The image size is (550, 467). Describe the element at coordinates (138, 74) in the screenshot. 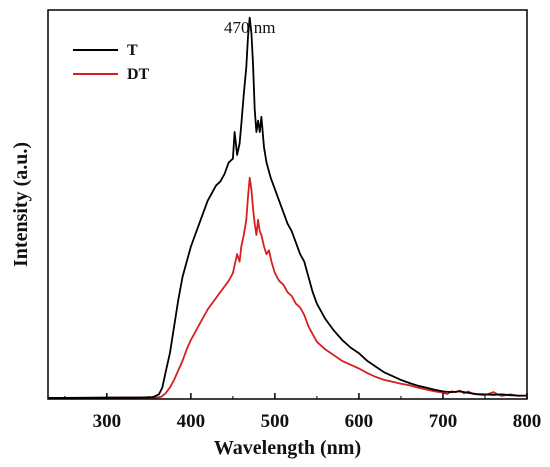

I see `legend-label-dt: DT` at that location.